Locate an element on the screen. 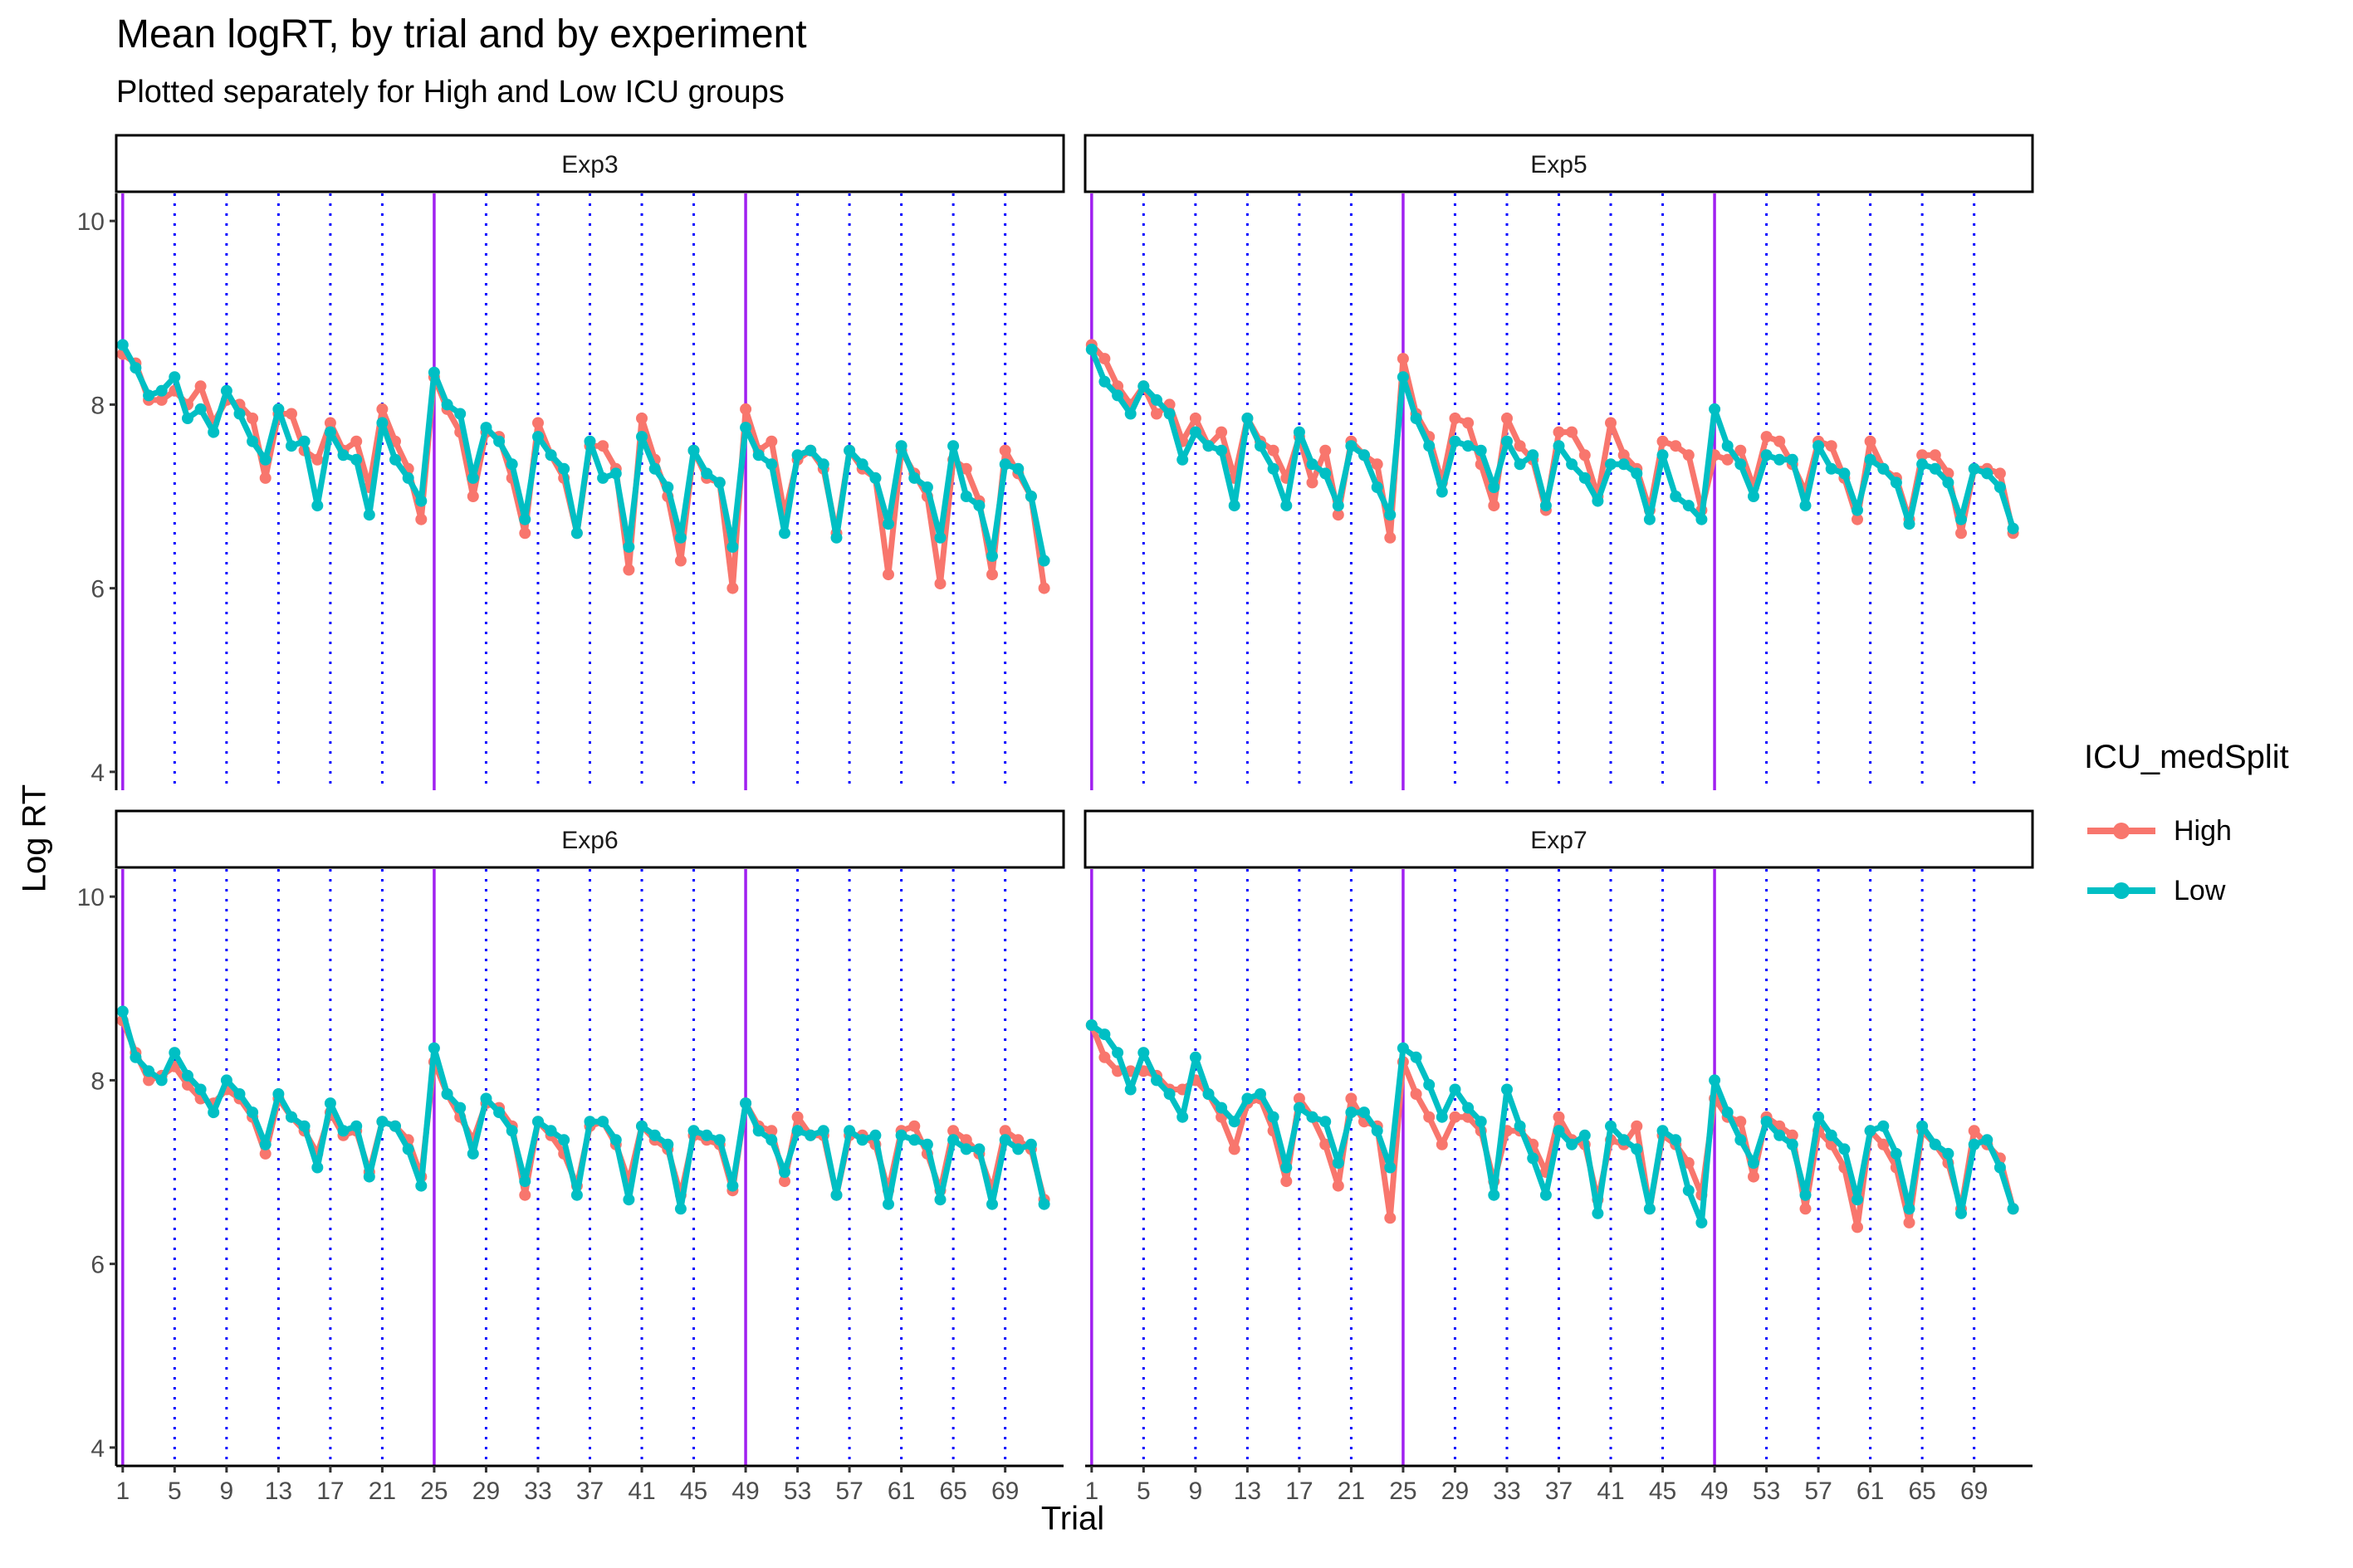 This screenshot has width=2353, height=1568. legend-item-high: High is located at coordinates (2186, 831).